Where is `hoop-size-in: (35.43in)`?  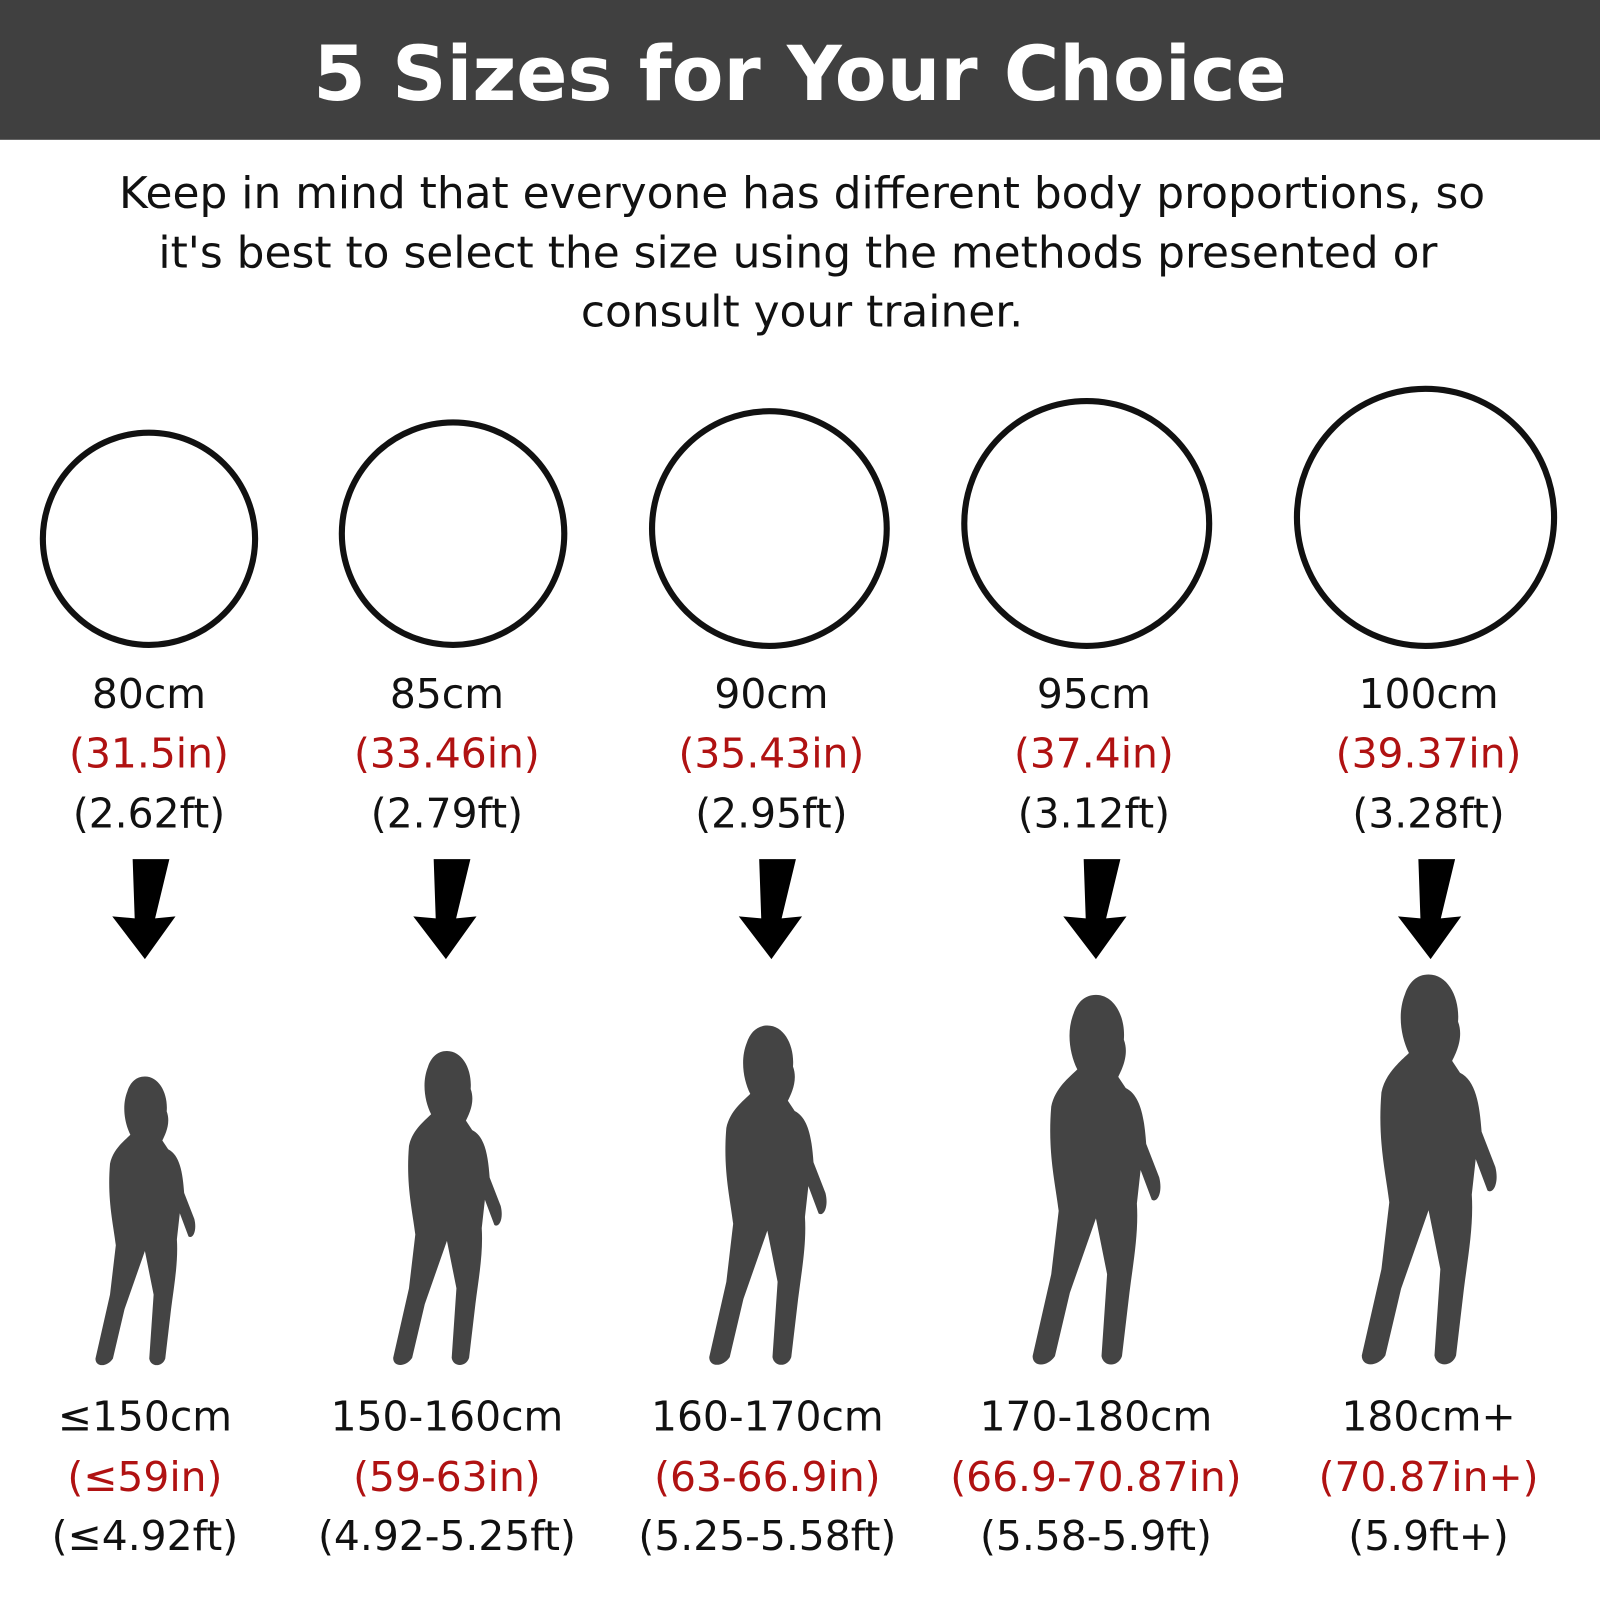
hoop-size-in: (35.43in) is located at coordinates (772, 753).